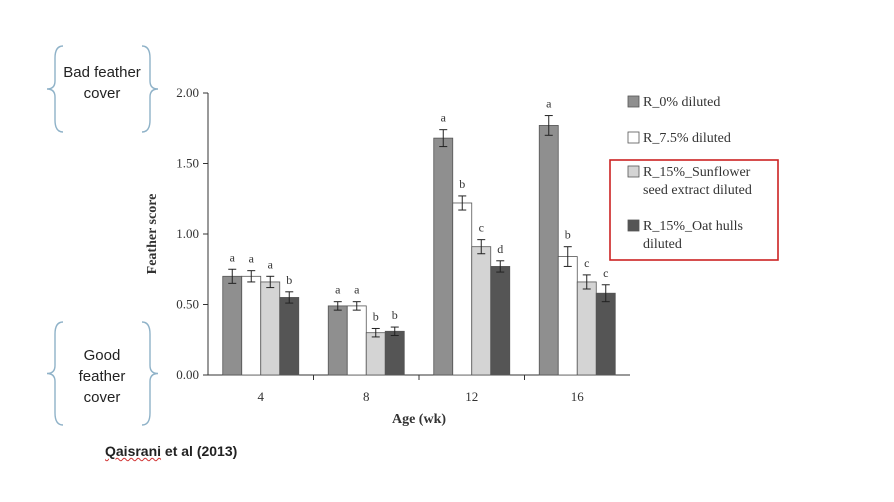 This screenshot has height=502, width=894. I want to click on x-tick-label: 8, so click(366, 396).